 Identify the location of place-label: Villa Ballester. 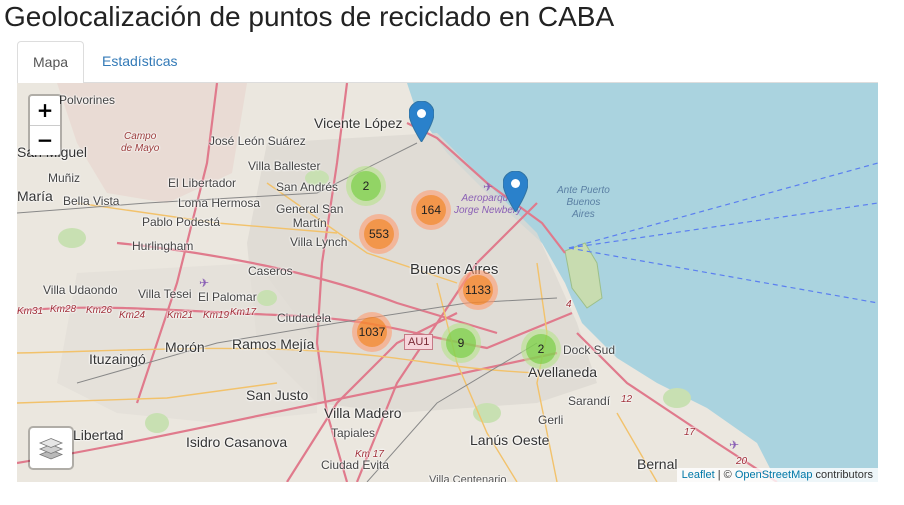
(284, 166).